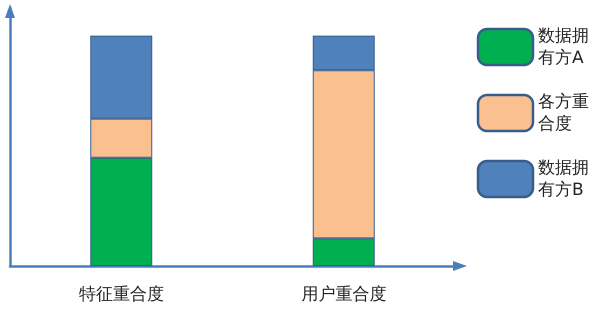 This screenshot has width=605, height=324. What do you see at coordinates (563, 47) in the screenshot?
I see `legend-label: 数据拥有方A` at bounding box center [563, 47].